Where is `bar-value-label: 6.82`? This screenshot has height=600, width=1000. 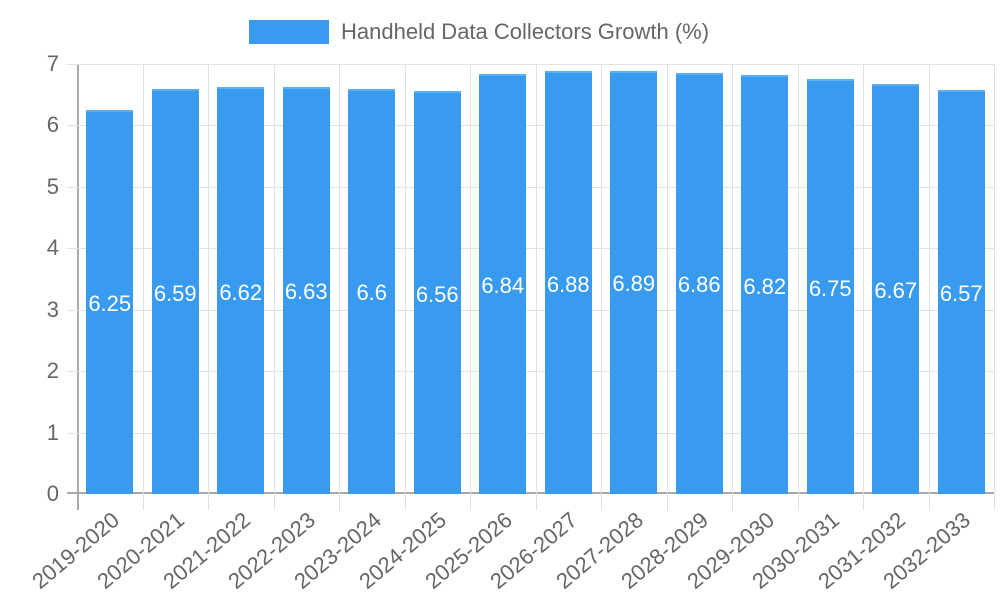 bar-value-label: 6.82 is located at coordinates (765, 286).